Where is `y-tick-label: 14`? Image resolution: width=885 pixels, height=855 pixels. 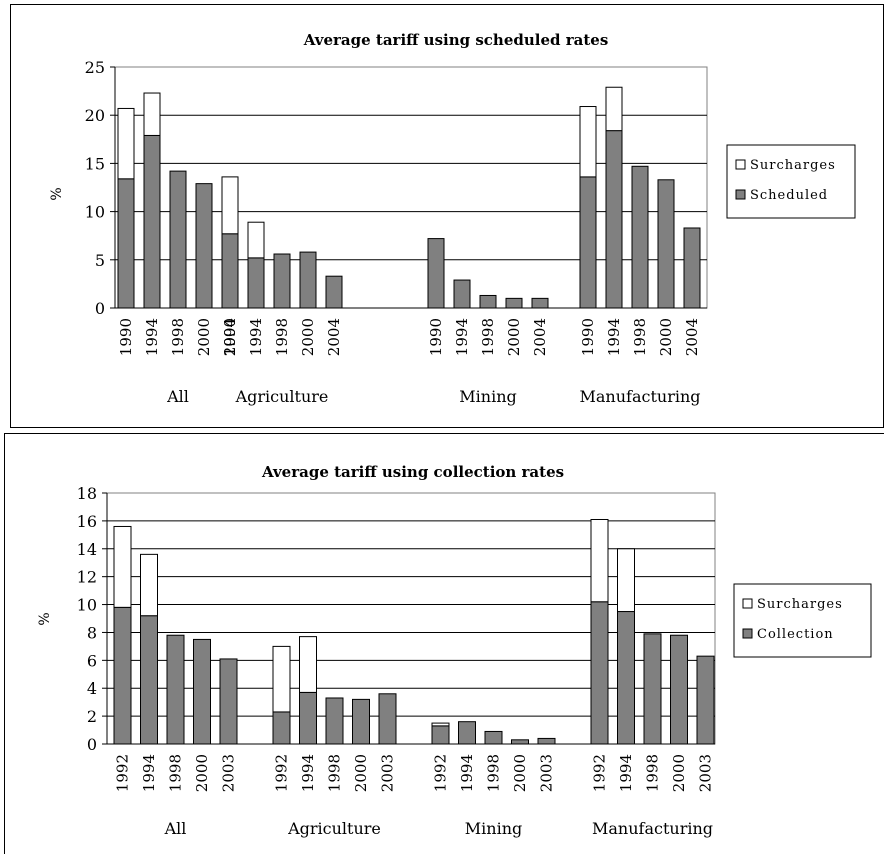 y-tick-label: 14 is located at coordinates (87, 549).